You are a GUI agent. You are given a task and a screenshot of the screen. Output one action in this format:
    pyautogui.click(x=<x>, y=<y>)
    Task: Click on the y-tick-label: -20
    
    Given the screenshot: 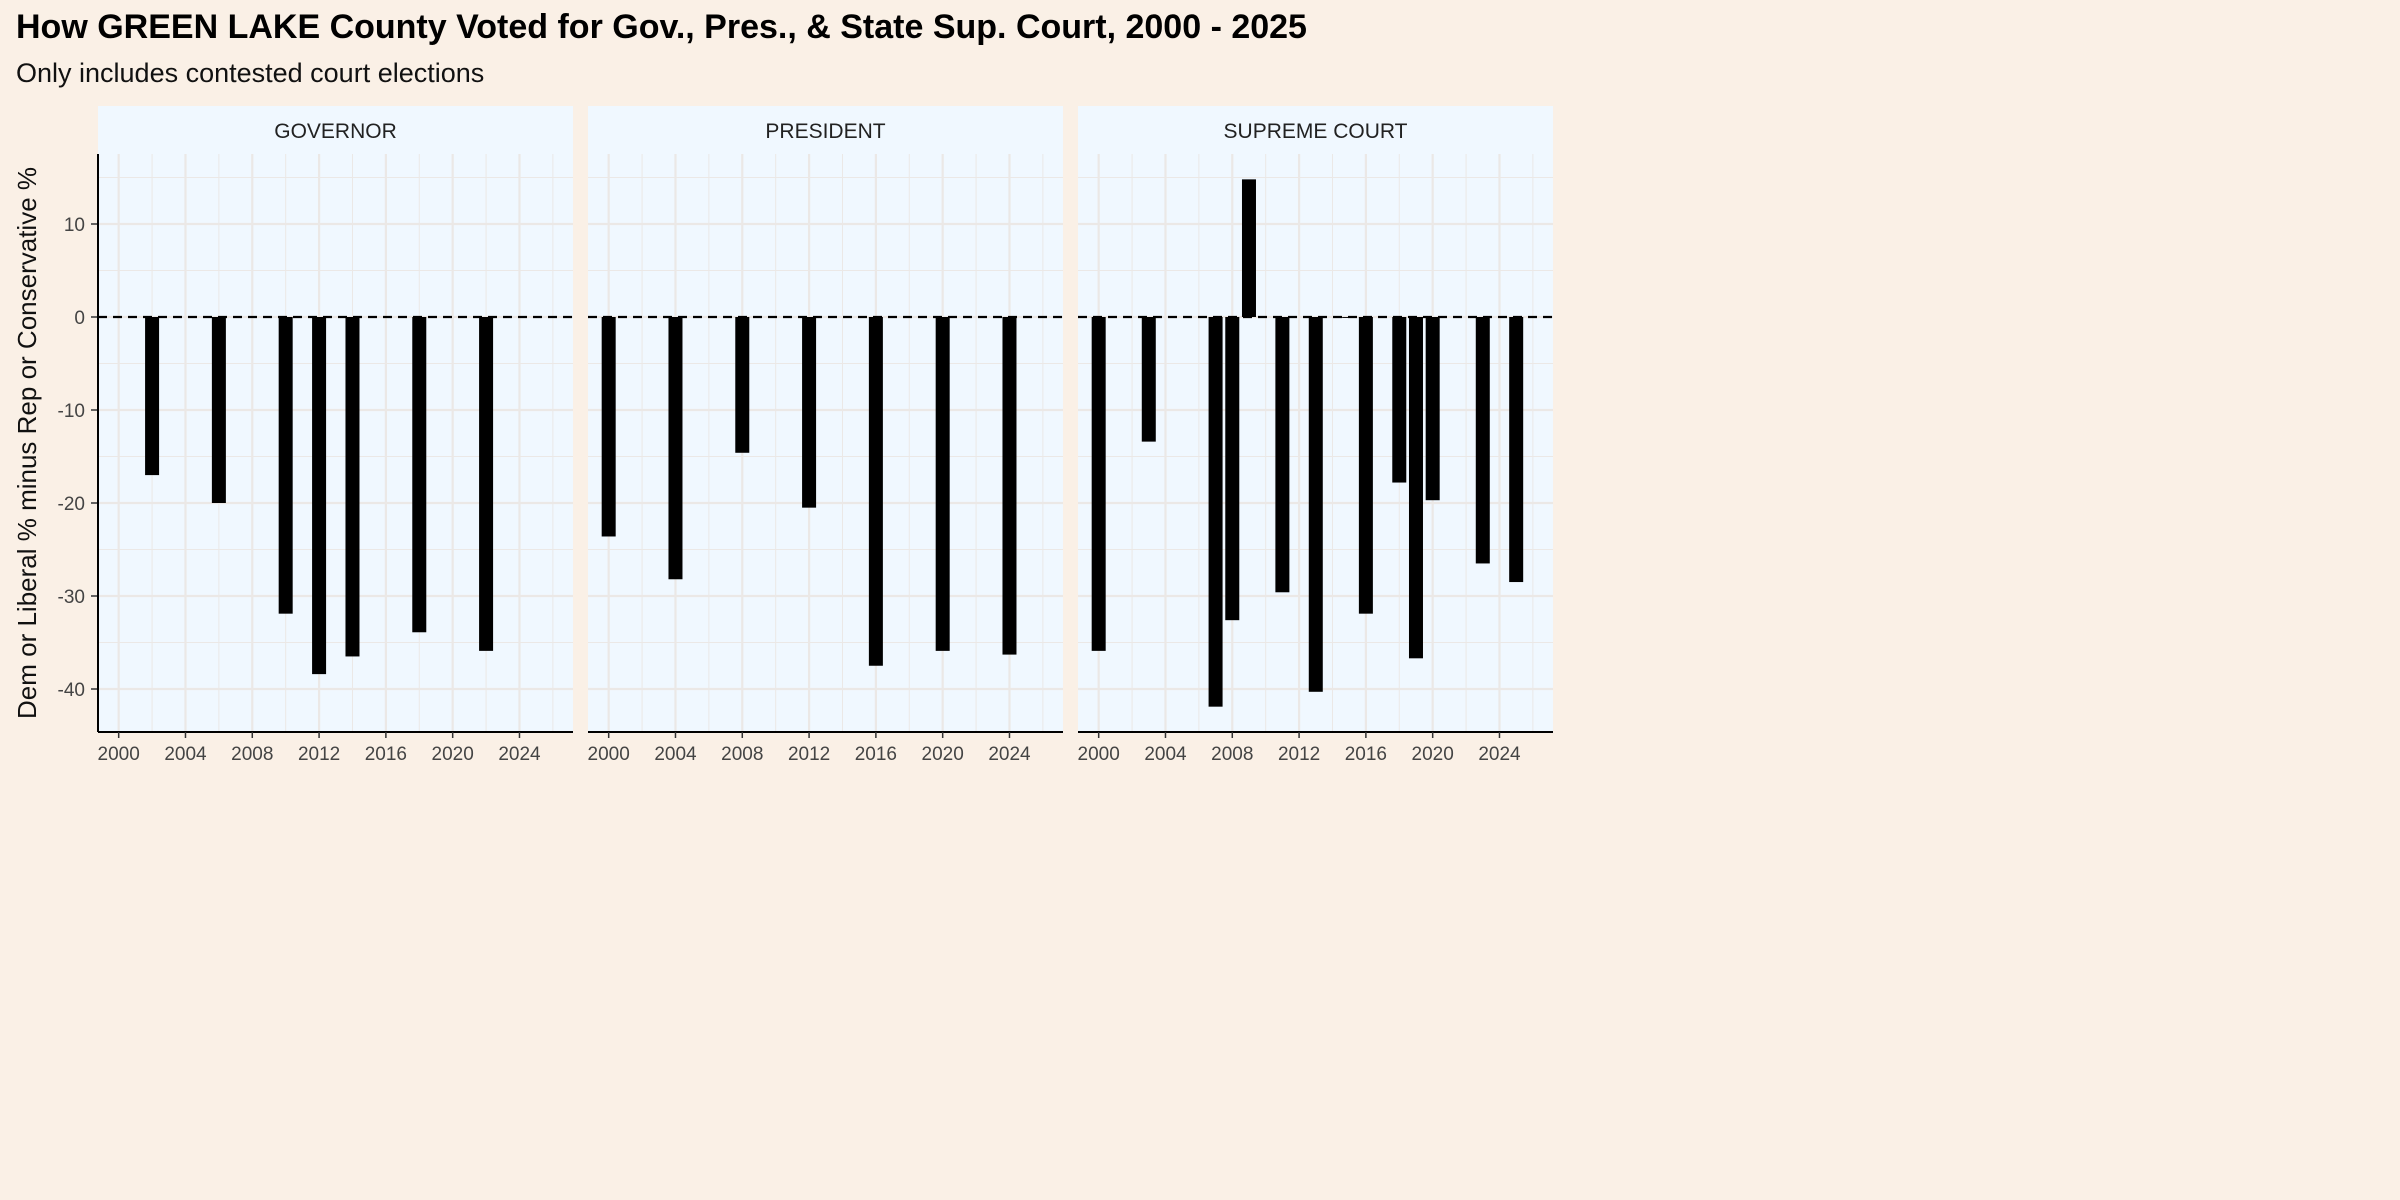 What is the action you would take?
    pyautogui.click(x=71, y=504)
    